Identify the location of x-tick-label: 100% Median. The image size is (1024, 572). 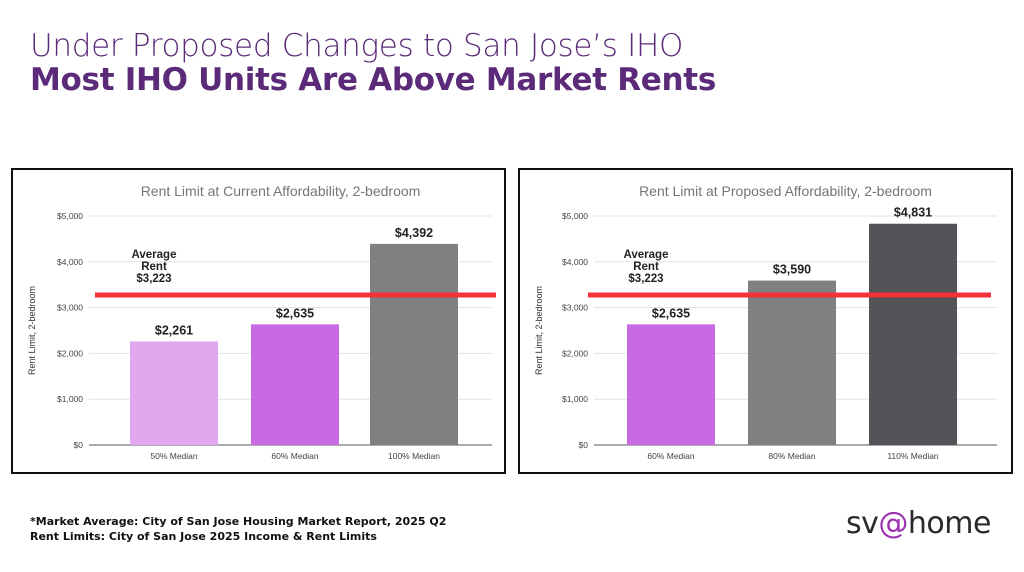
(414, 456).